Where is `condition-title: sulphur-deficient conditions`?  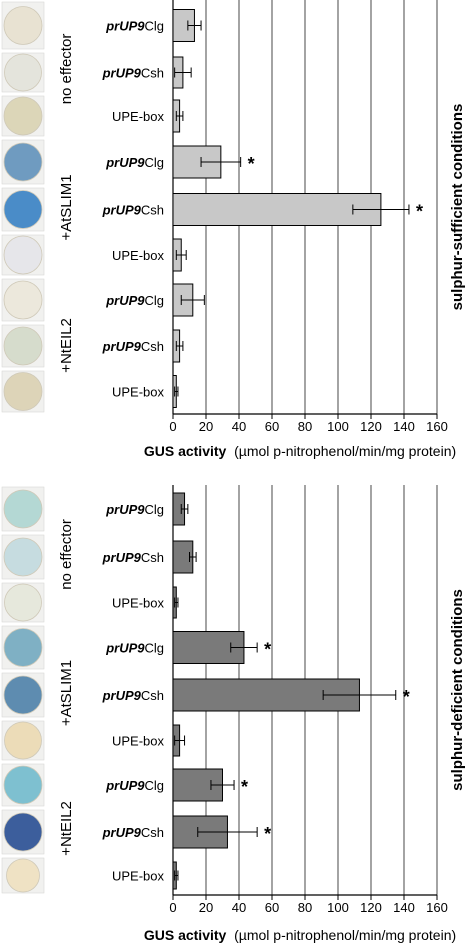 condition-title: sulphur-deficient conditions is located at coordinates (457, 690).